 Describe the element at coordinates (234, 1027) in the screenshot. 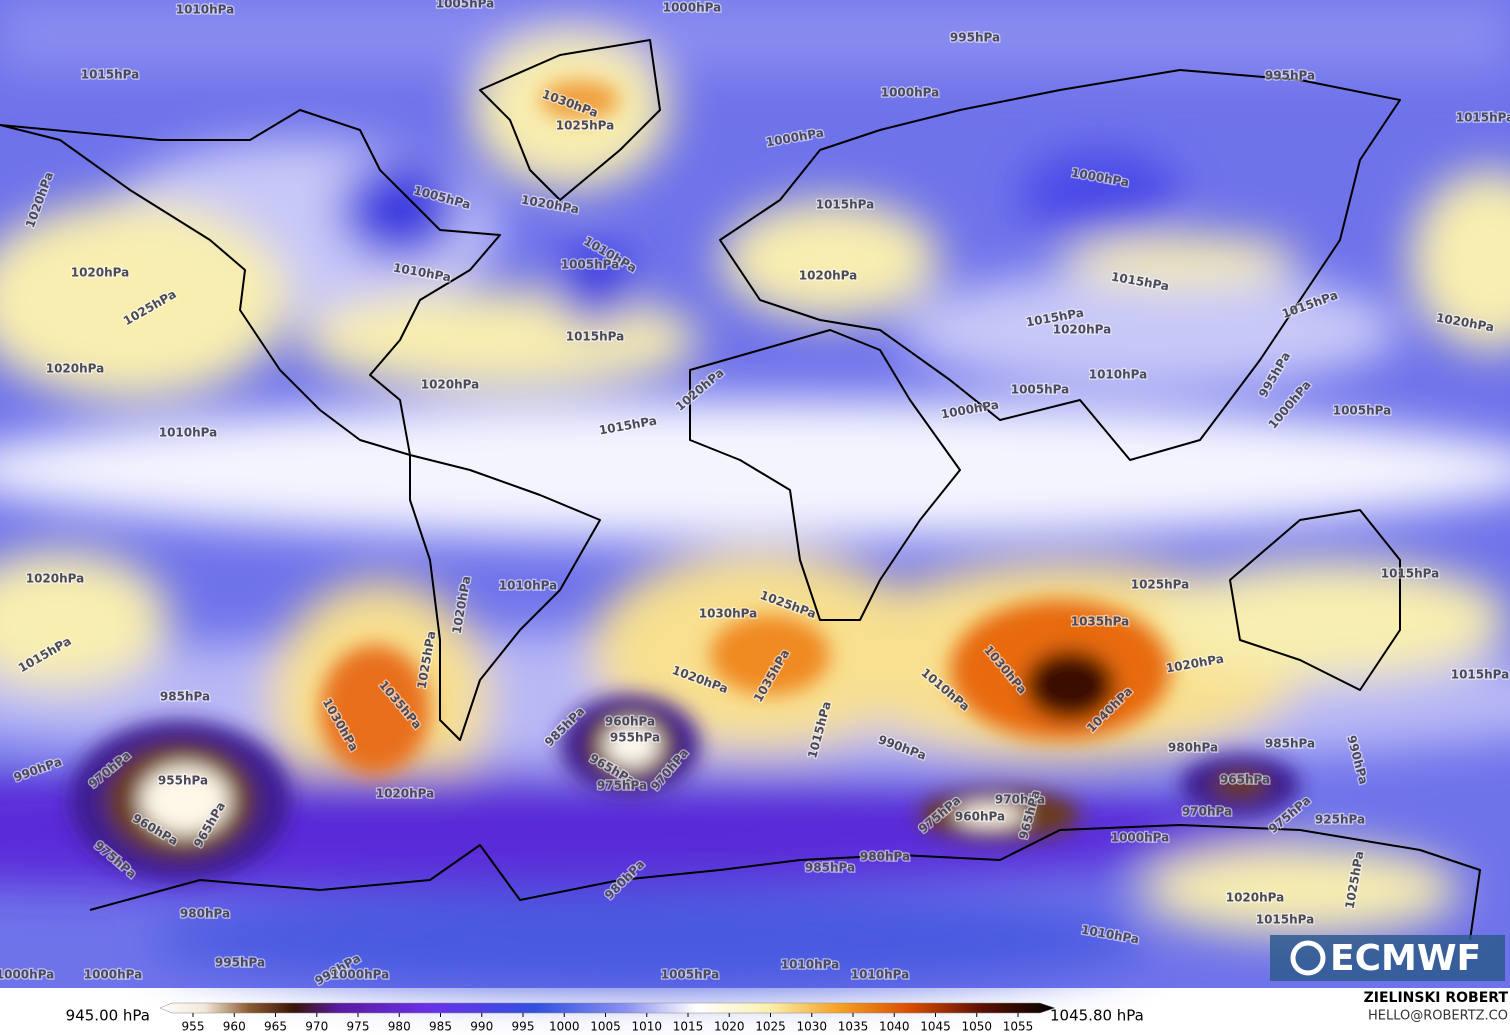

I see `colorbar-tick-label: 960` at that location.